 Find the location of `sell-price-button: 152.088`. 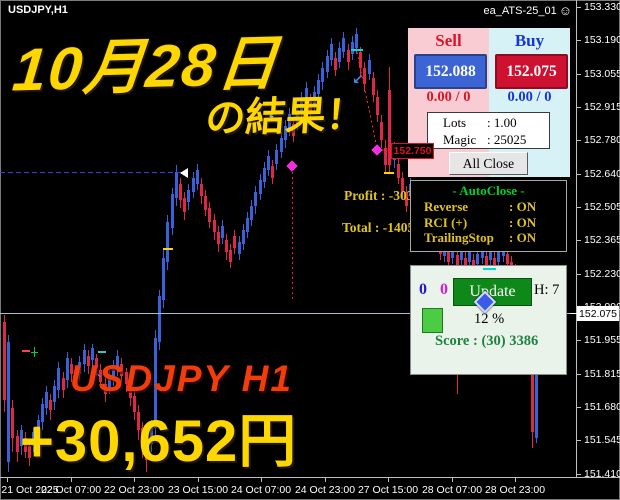

sell-price-button: 152.088 is located at coordinates (450, 71).